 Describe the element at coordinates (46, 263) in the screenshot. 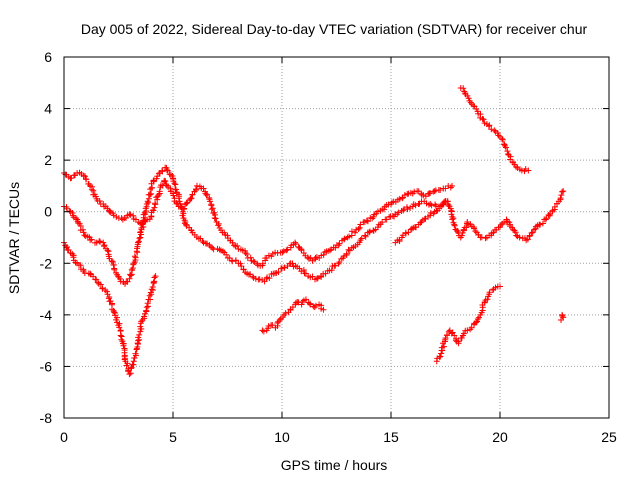

I see `y-tick-label: -2` at that location.